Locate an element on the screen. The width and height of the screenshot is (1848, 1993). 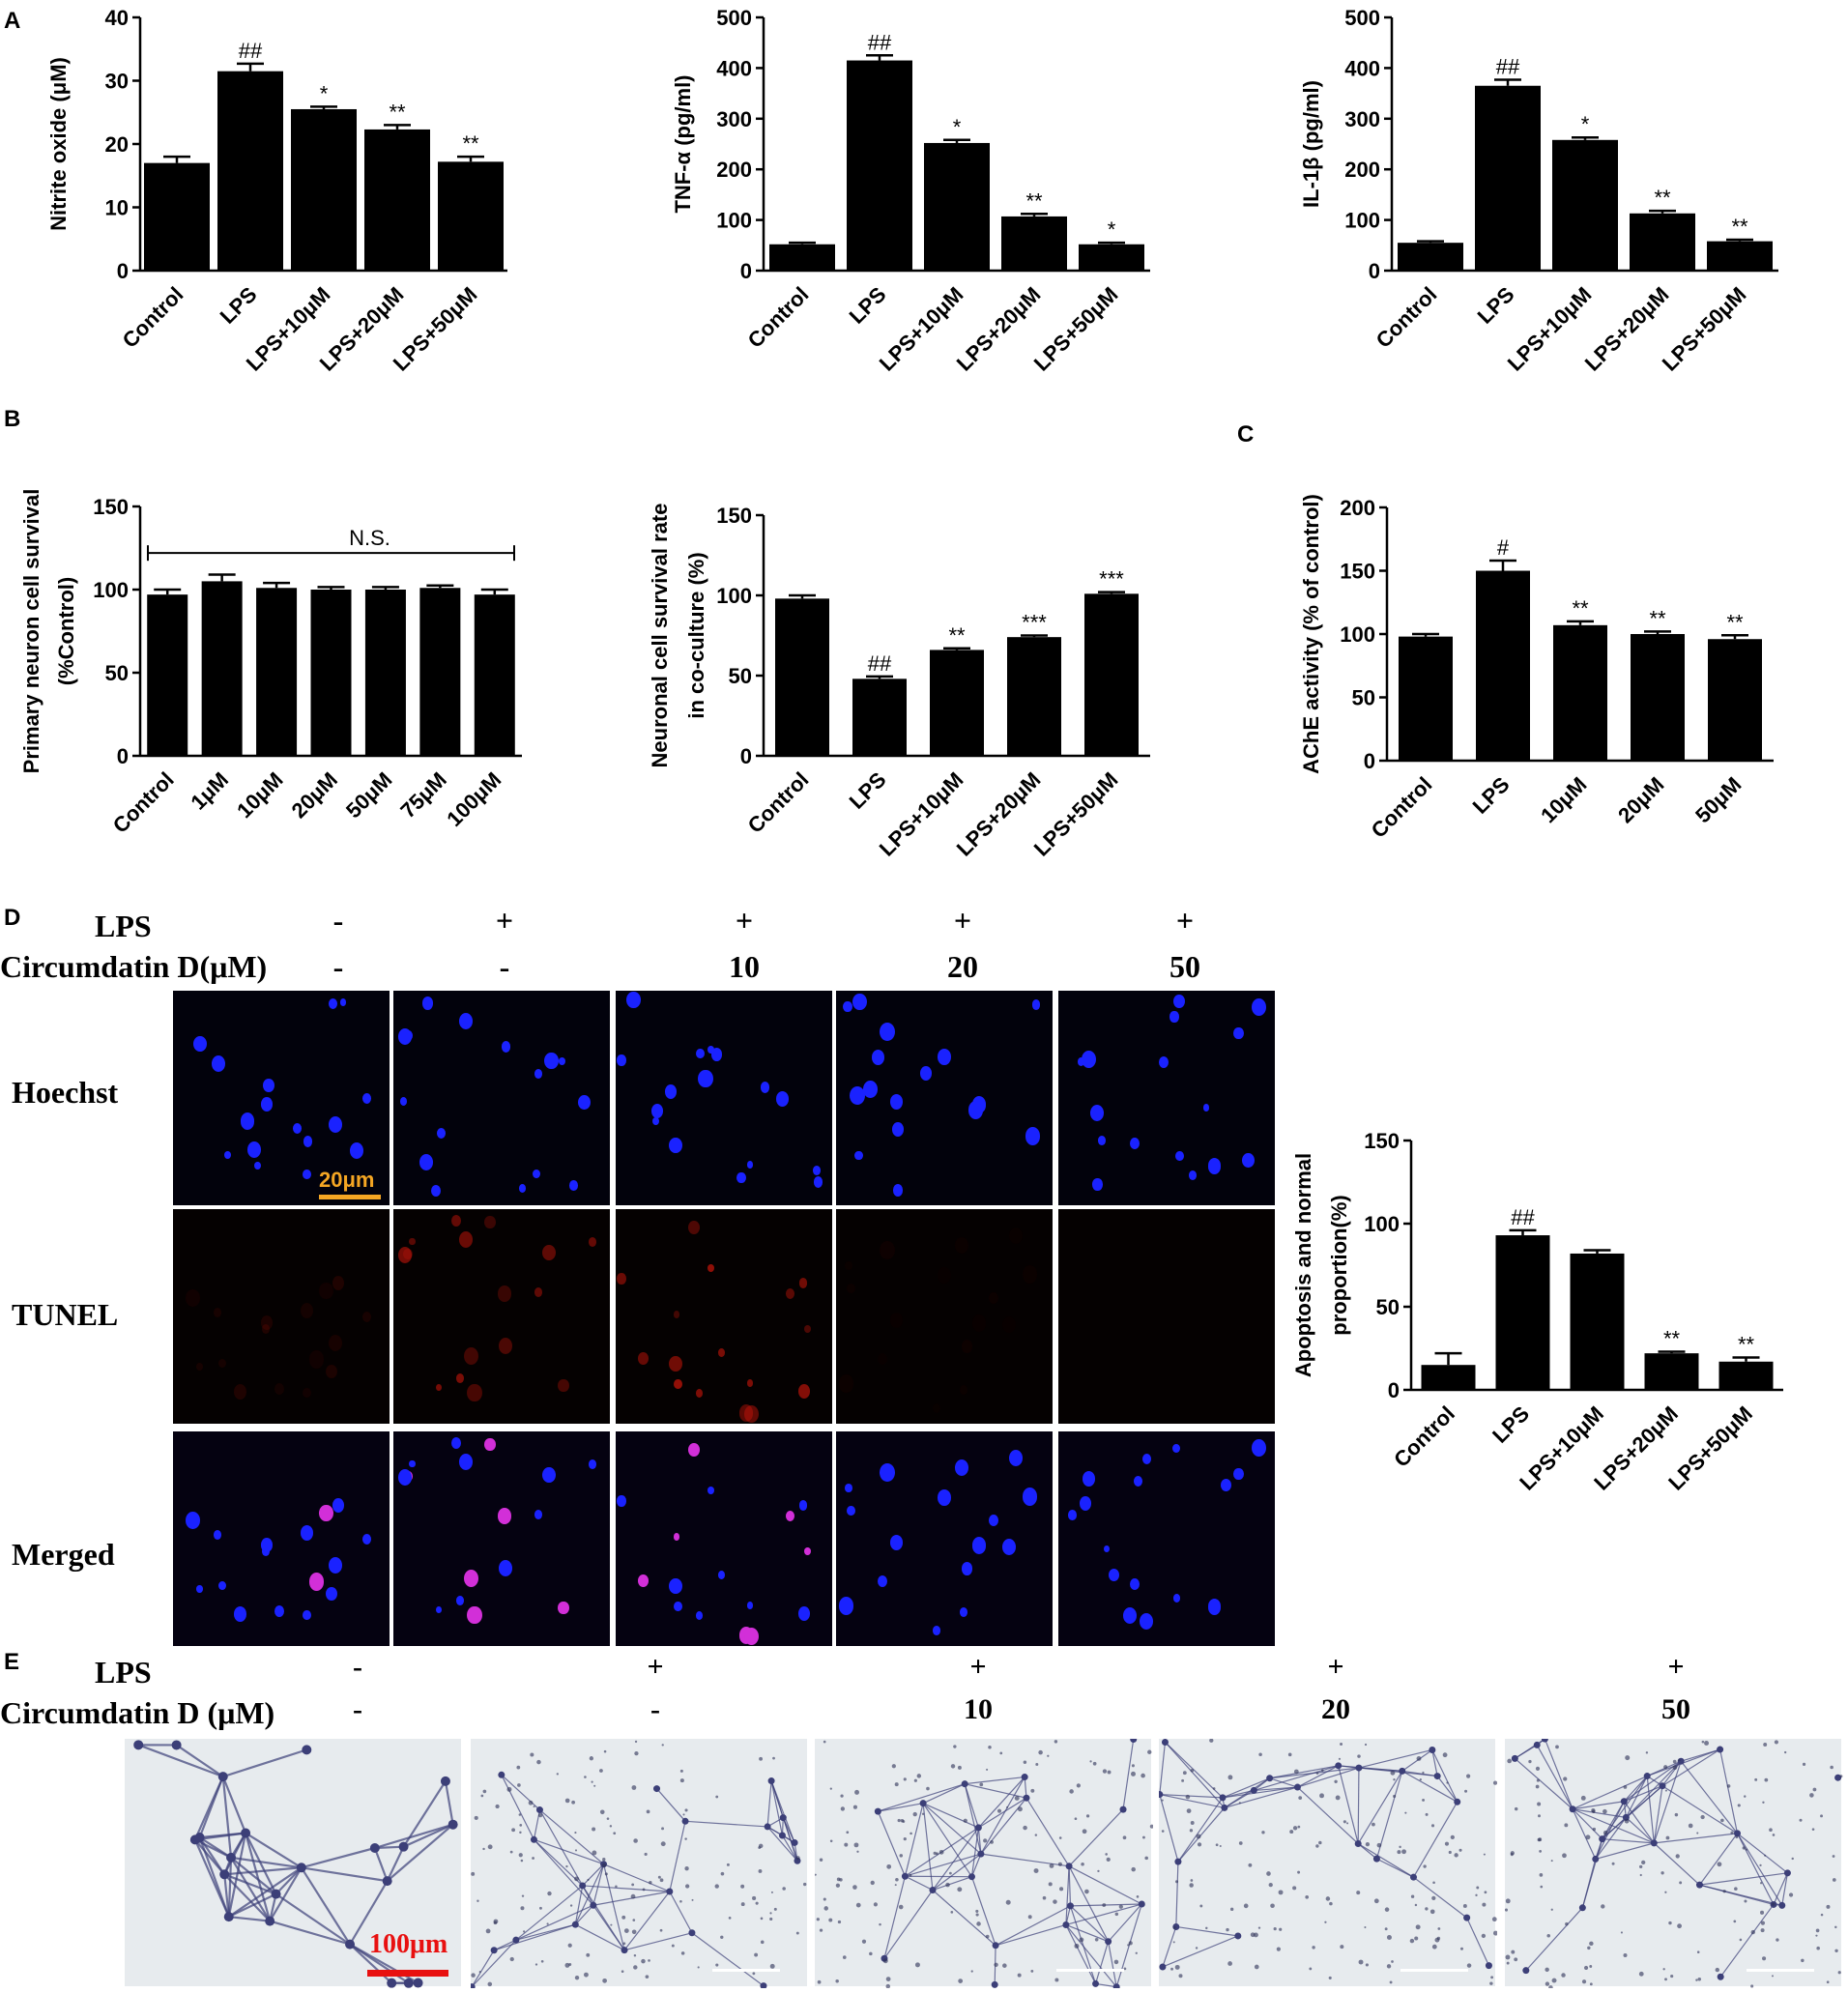
significance-mark: *** is located at coordinates (1034, 623).